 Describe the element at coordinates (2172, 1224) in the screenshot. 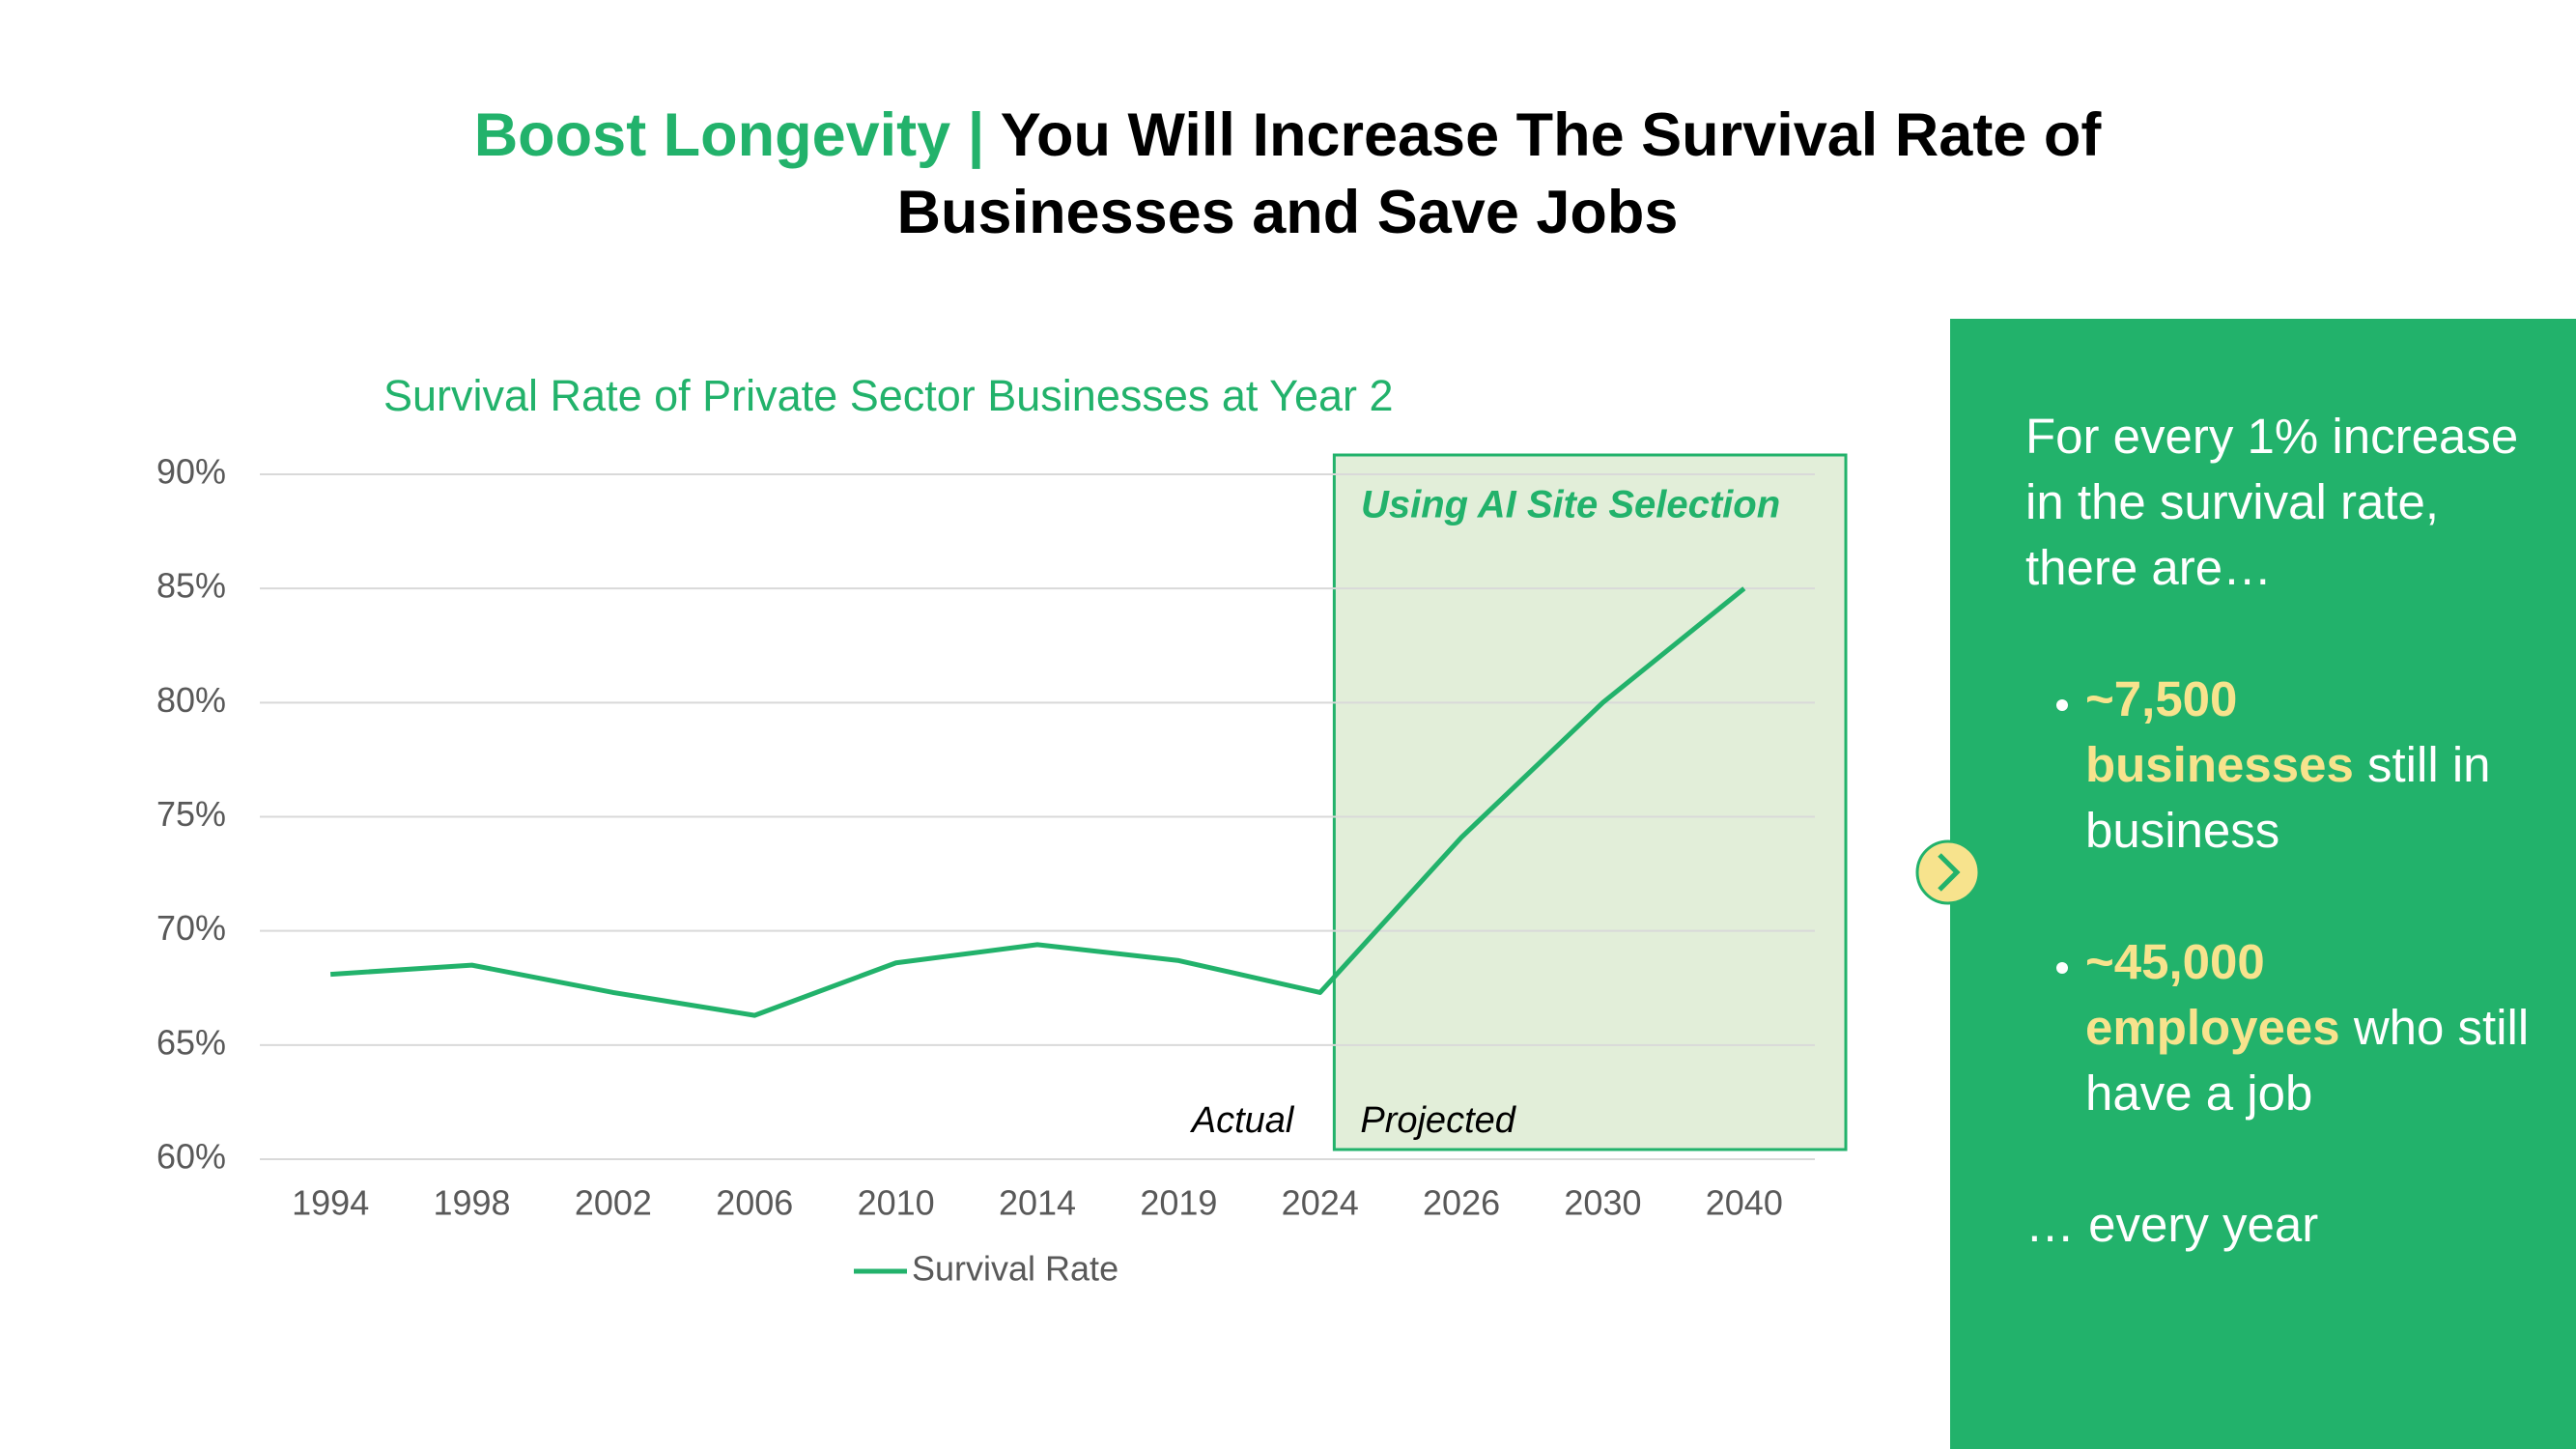

I see `panel-outro: … every year` at that location.